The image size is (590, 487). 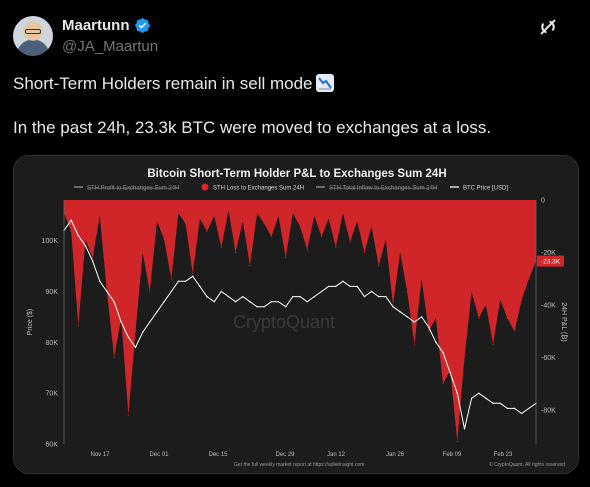 What do you see at coordinates (548, 305) in the screenshot?
I see `y-right-tick-label: -40K` at bounding box center [548, 305].